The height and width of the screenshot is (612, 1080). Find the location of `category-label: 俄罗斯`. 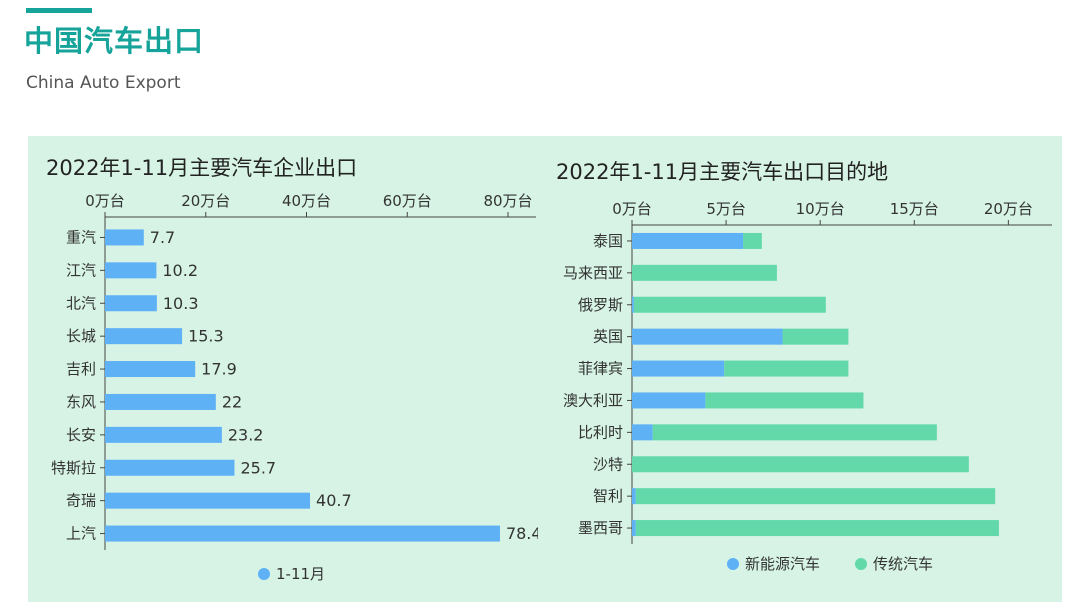

category-label: 俄罗斯 is located at coordinates (600, 305).